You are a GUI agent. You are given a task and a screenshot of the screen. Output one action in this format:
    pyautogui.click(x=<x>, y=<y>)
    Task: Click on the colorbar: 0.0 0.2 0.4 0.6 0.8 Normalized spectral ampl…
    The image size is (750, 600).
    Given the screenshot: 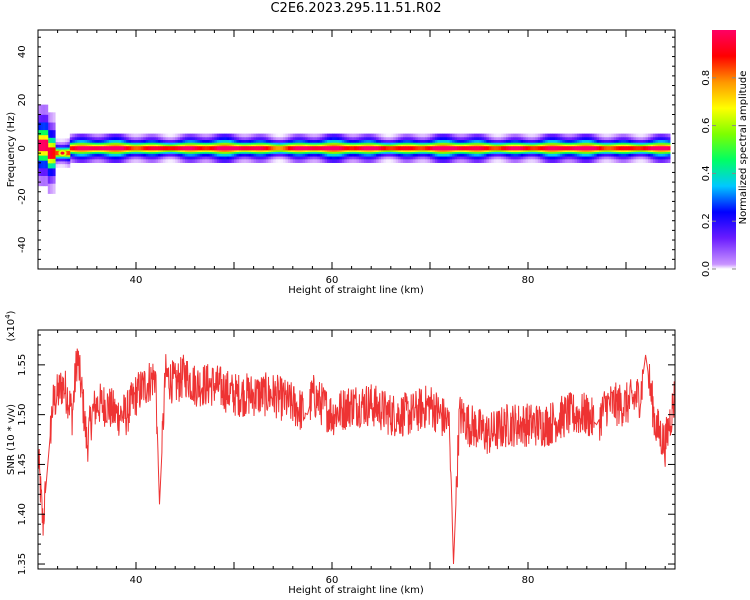 What is the action you would take?
    pyautogui.click(x=725, y=153)
    